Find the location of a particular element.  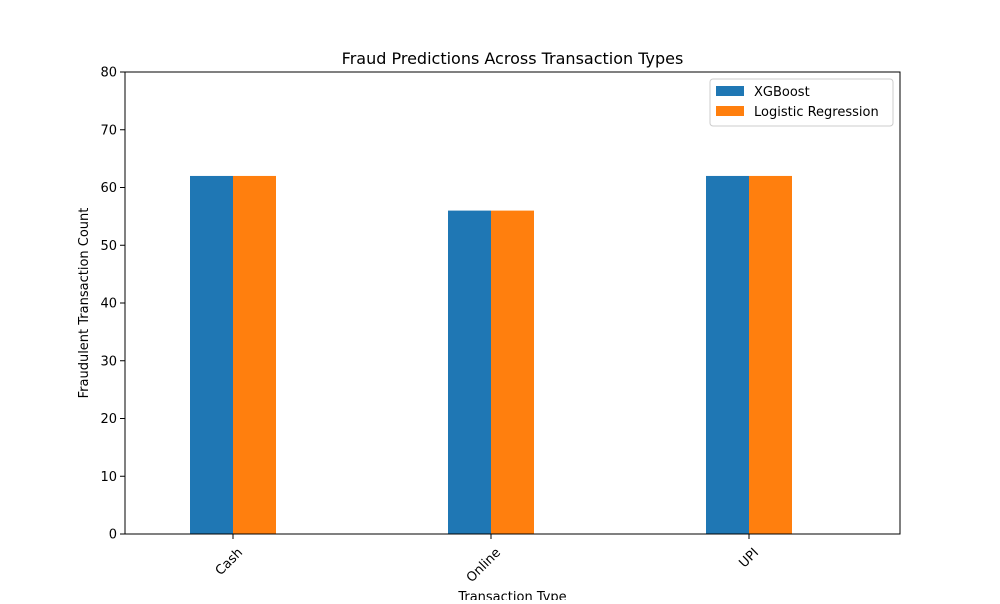

y-tick-label: 20 is located at coordinates (108, 419).